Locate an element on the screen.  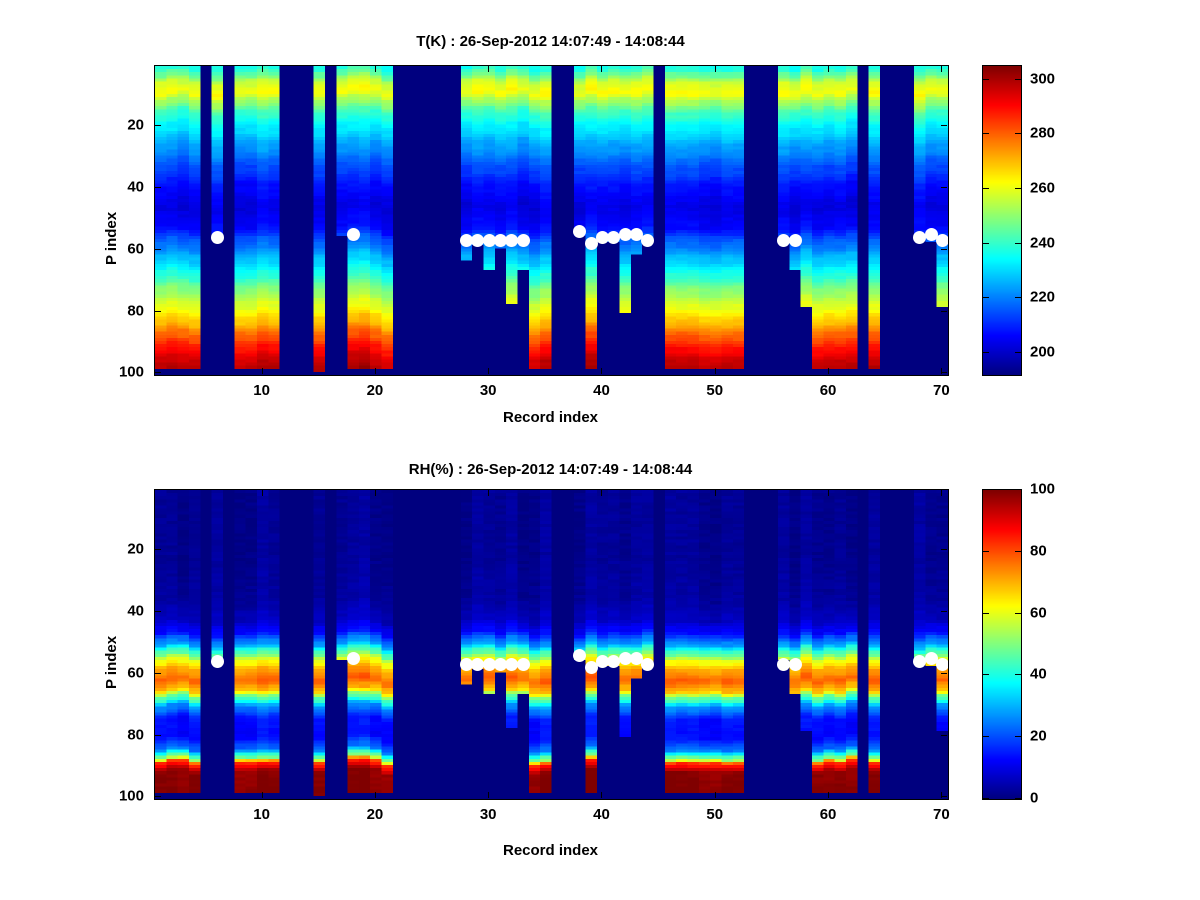
y-tick-label: 100 is located at coordinates (131, 796).